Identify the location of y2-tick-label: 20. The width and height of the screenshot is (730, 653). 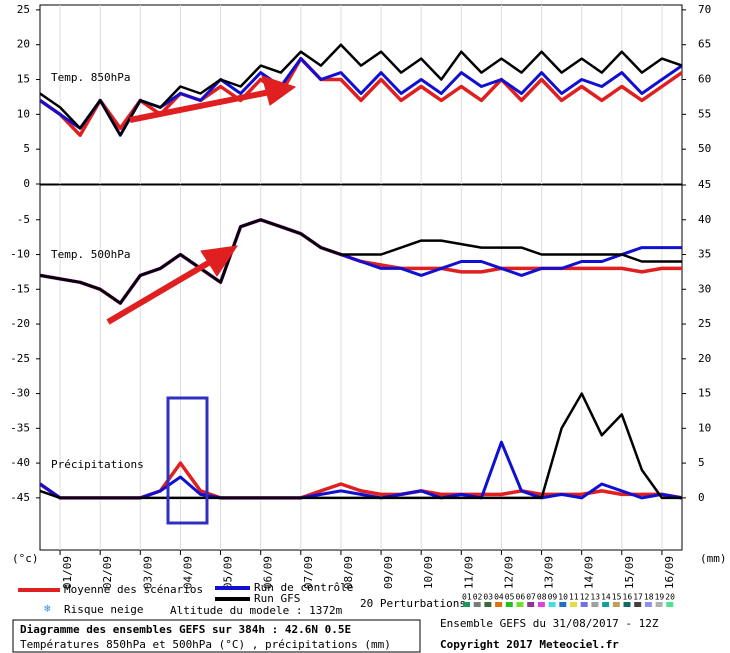
(704, 358).